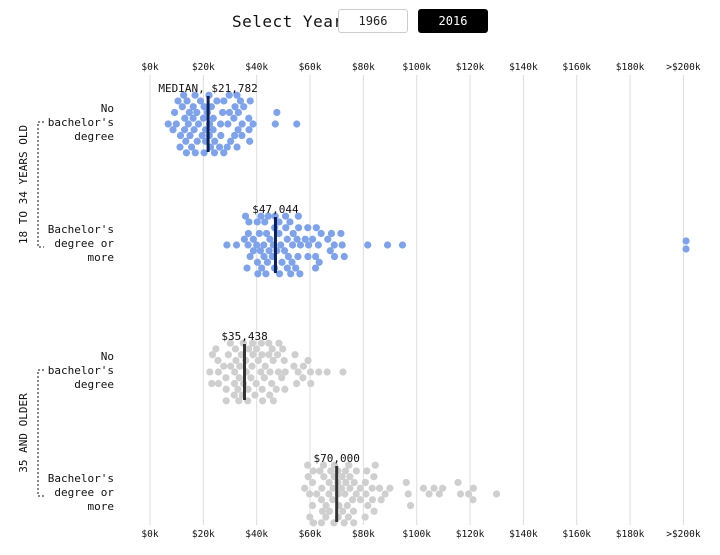  What do you see at coordinates (23, 184) in the screenshot?
I see `group-label: 18 TO 34 YEARS OLD` at bounding box center [23, 184].